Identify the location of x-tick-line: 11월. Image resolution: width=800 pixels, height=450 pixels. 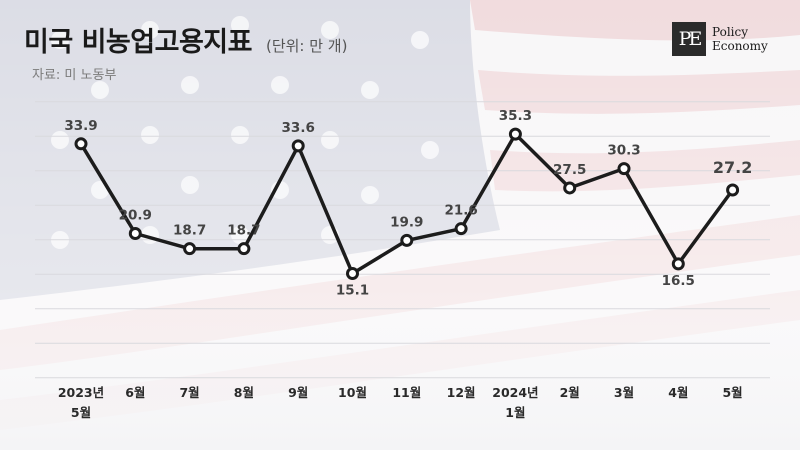
(406, 392).